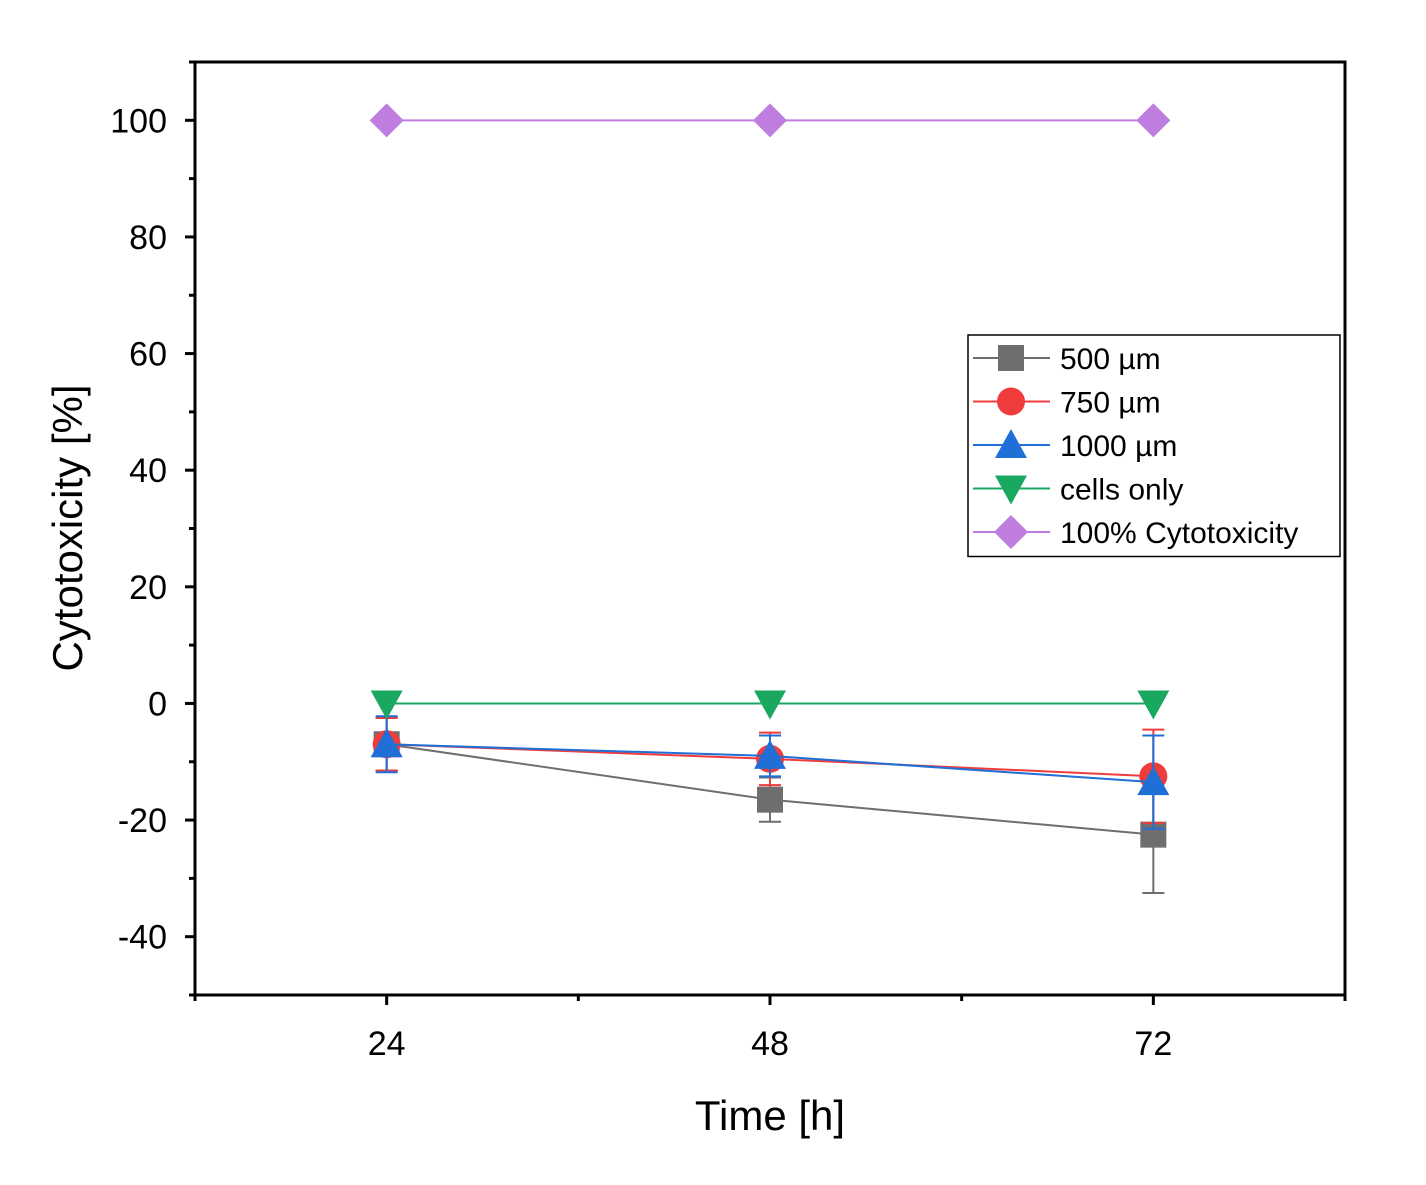 Image resolution: width=1426 pixels, height=1185 pixels. I want to click on legend-item: 500 µm, so click(1067, 359).